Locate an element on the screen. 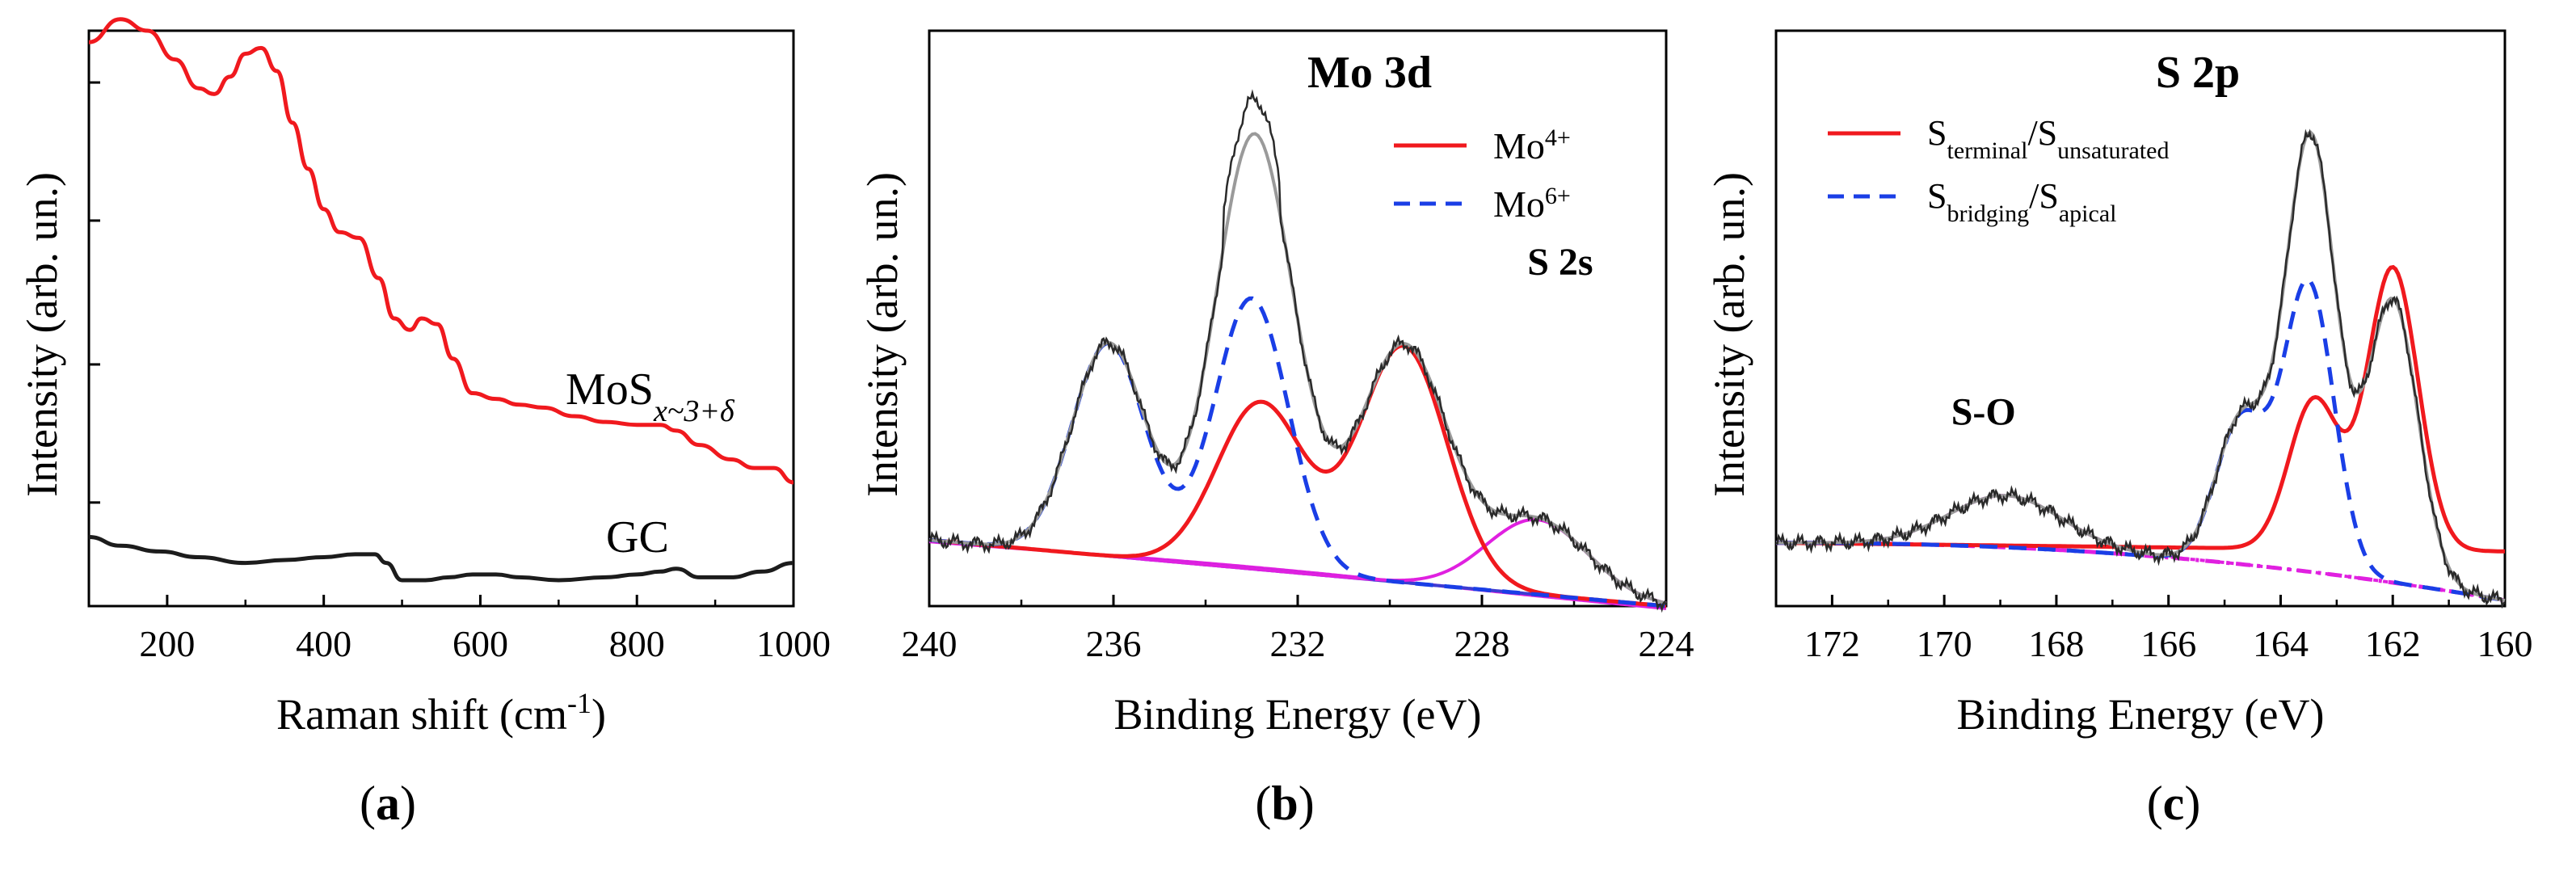 Image resolution: width=2576 pixels, height=876 pixels. panel-label-a: (a) is located at coordinates (388, 803).